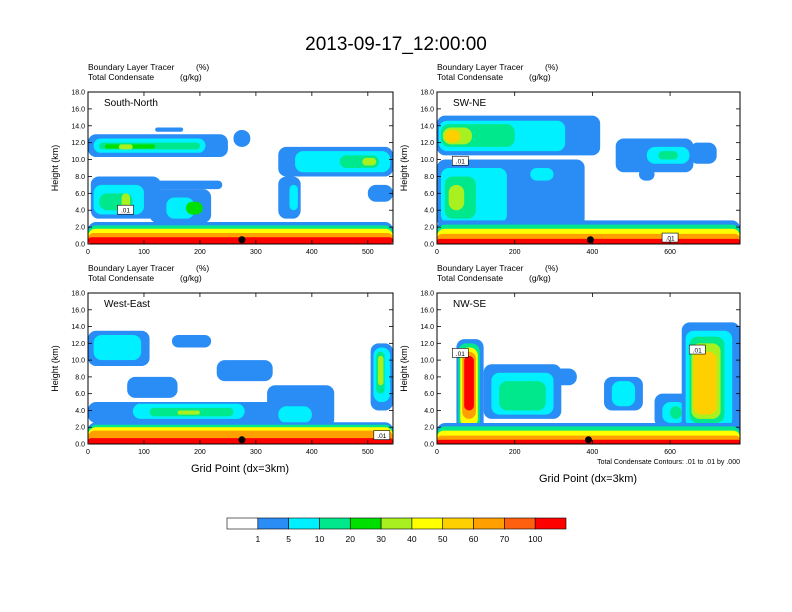 This screenshot has width=792, height=612. What do you see at coordinates (480, 268) in the screenshot?
I see `panel-title-tracer: Boundary Layer Tracer` at bounding box center [480, 268].